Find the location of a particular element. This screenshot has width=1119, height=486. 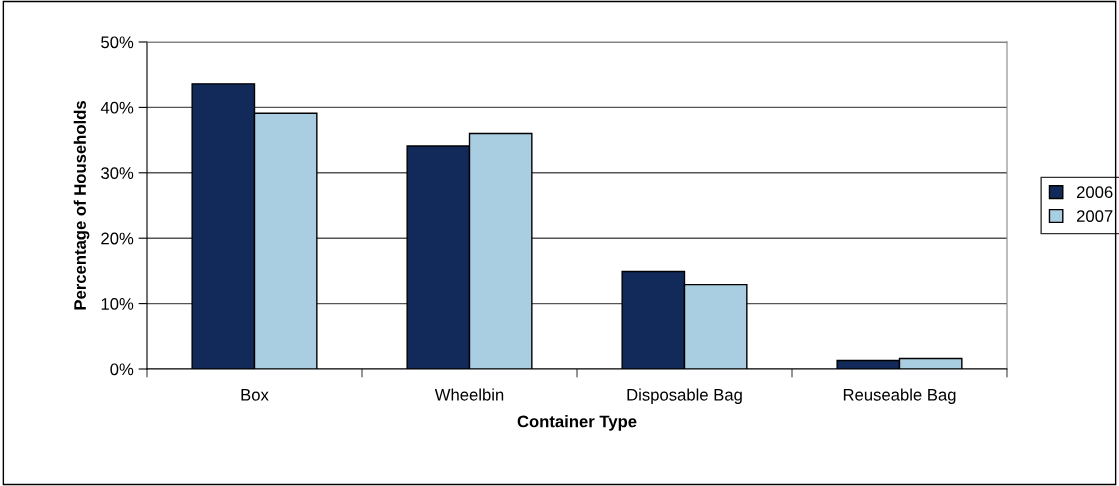

y-tick-label: 50% is located at coordinates (117, 42).